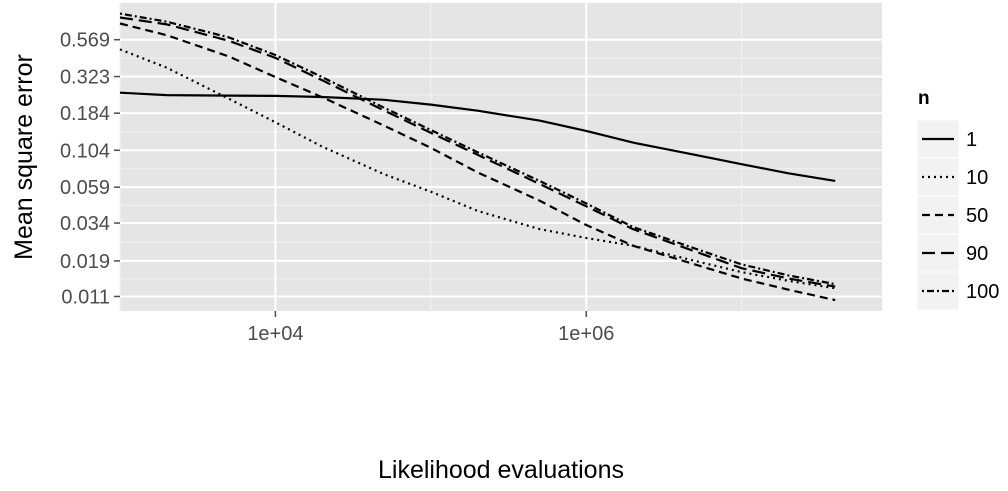 This screenshot has width=1008, height=491. Describe the element at coordinates (85, 224) in the screenshot. I see `y-tick-label: 0.034` at that location.